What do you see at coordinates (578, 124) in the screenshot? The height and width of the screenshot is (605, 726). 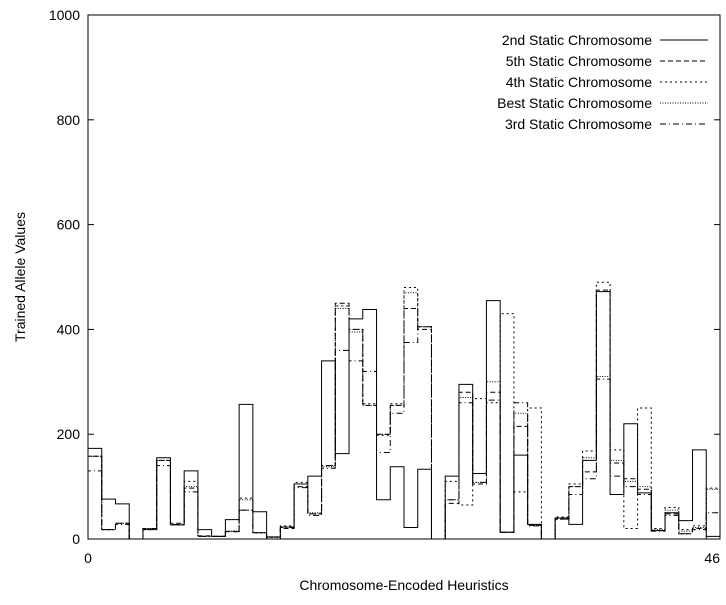 I see `legend-label-5: 3rd Static Chromosome` at bounding box center [578, 124].